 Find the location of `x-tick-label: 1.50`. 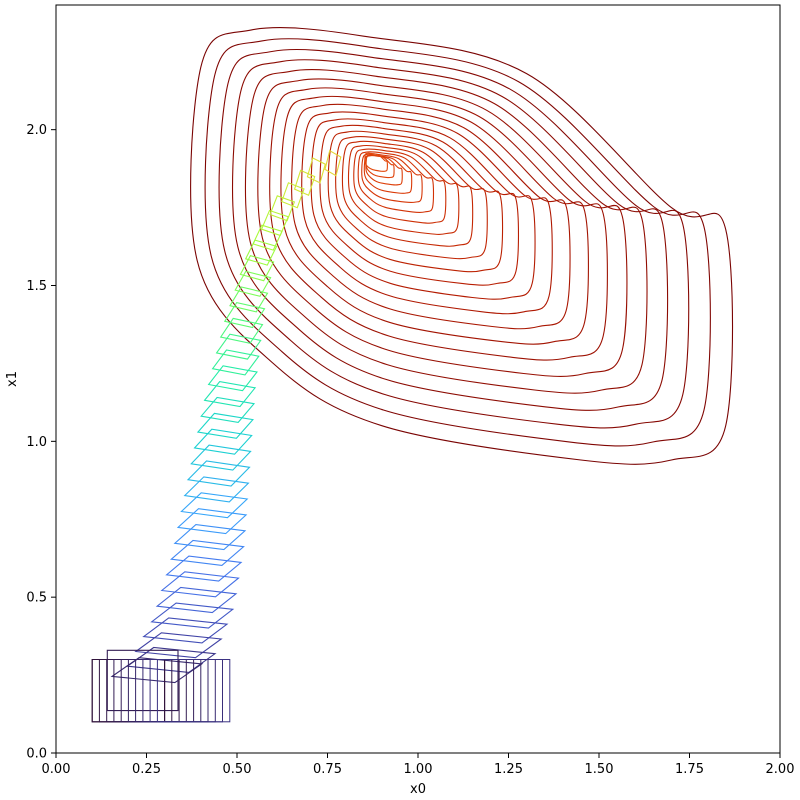

x-tick-label: 1.50 is located at coordinates (599, 769).